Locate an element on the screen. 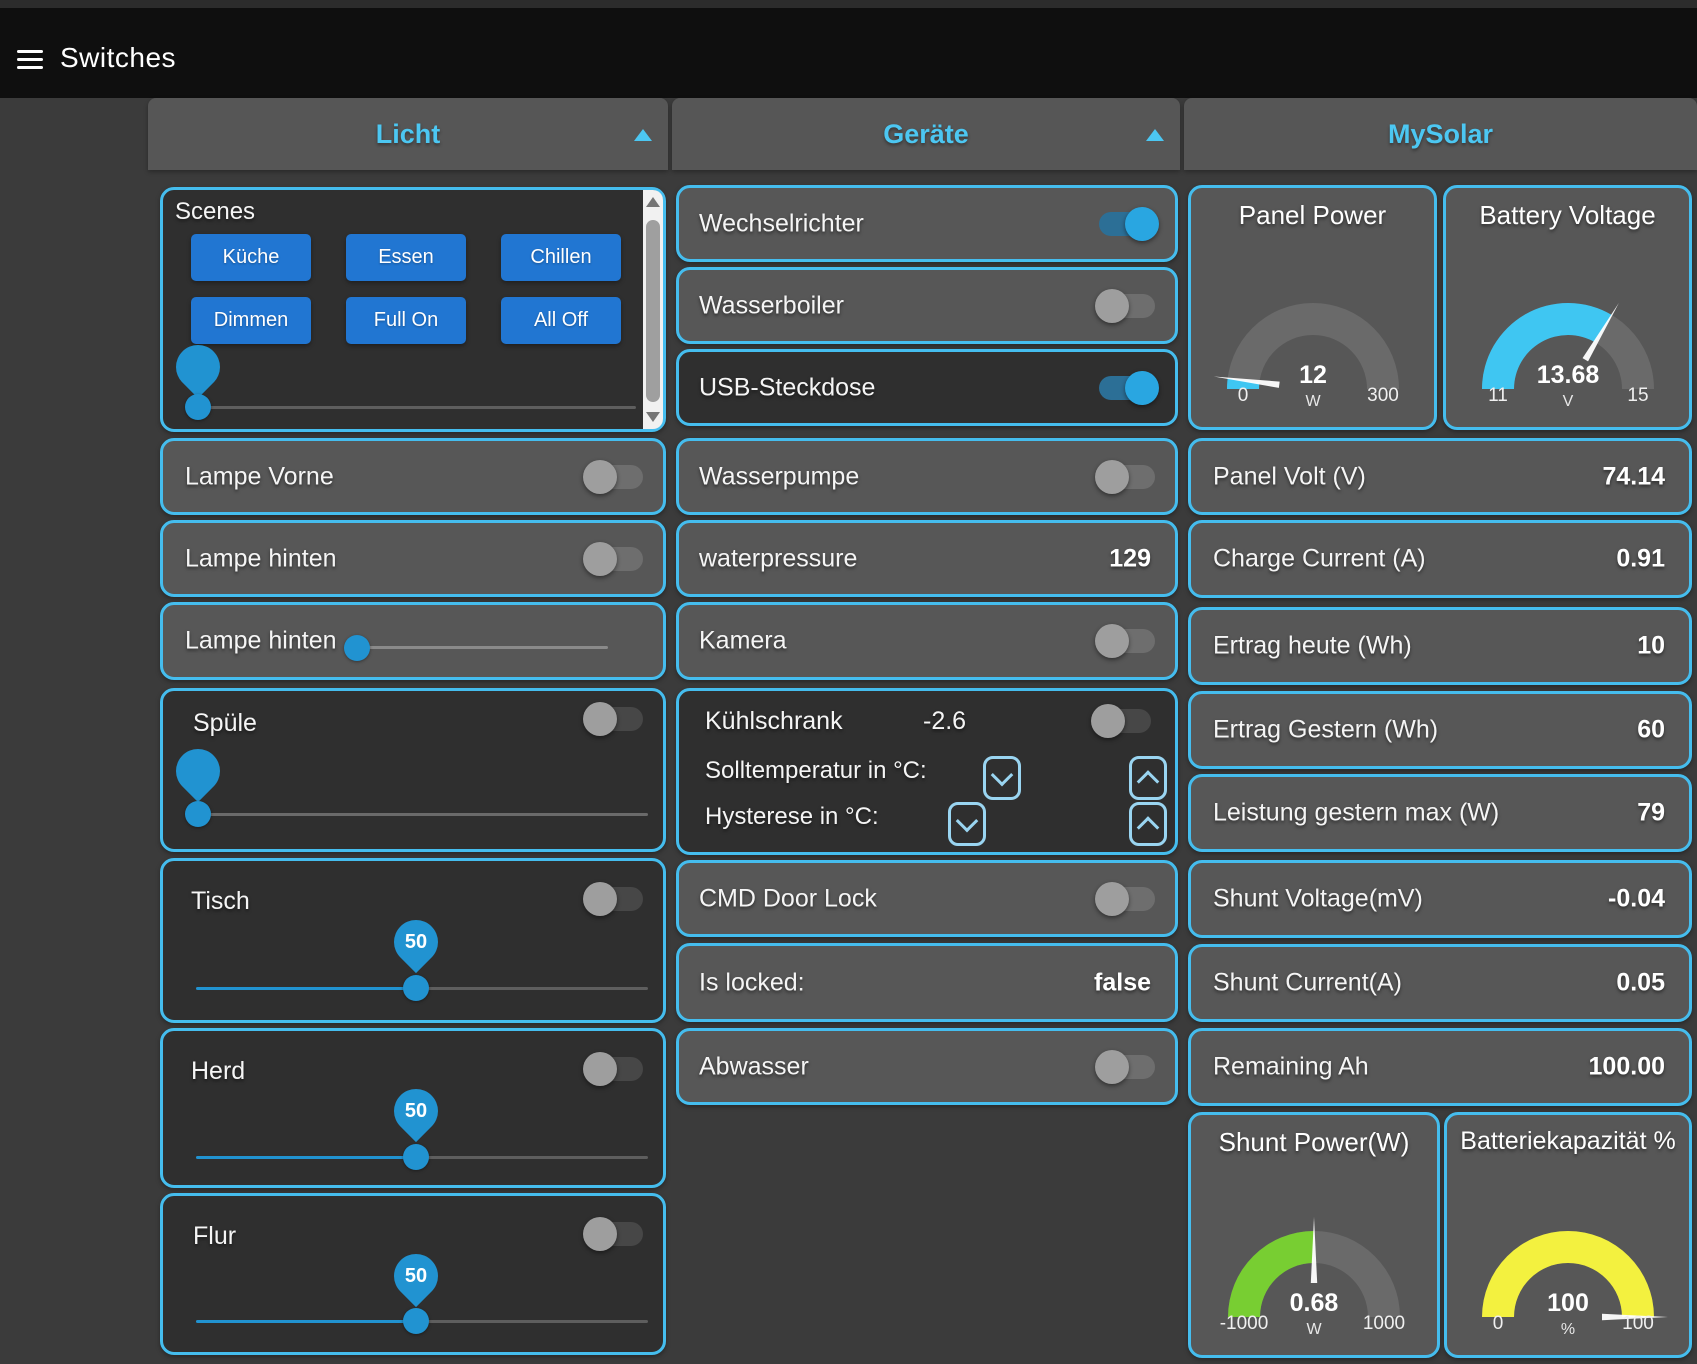  waterpressure-value: 129 is located at coordinates (1130, 558).